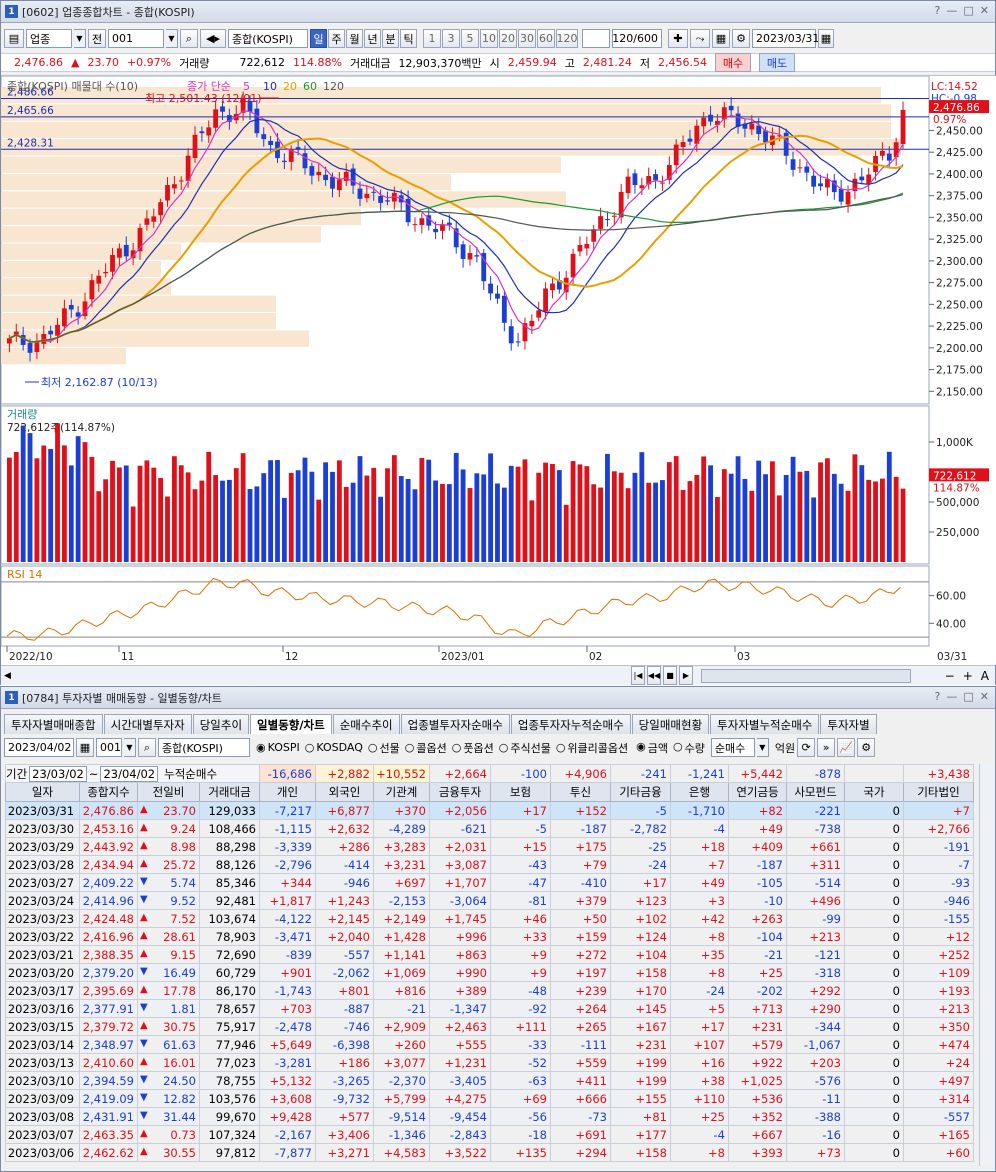 This screenshot has height=1172, width=996. I want to click on minimize-icon: —, so click(952, 696).